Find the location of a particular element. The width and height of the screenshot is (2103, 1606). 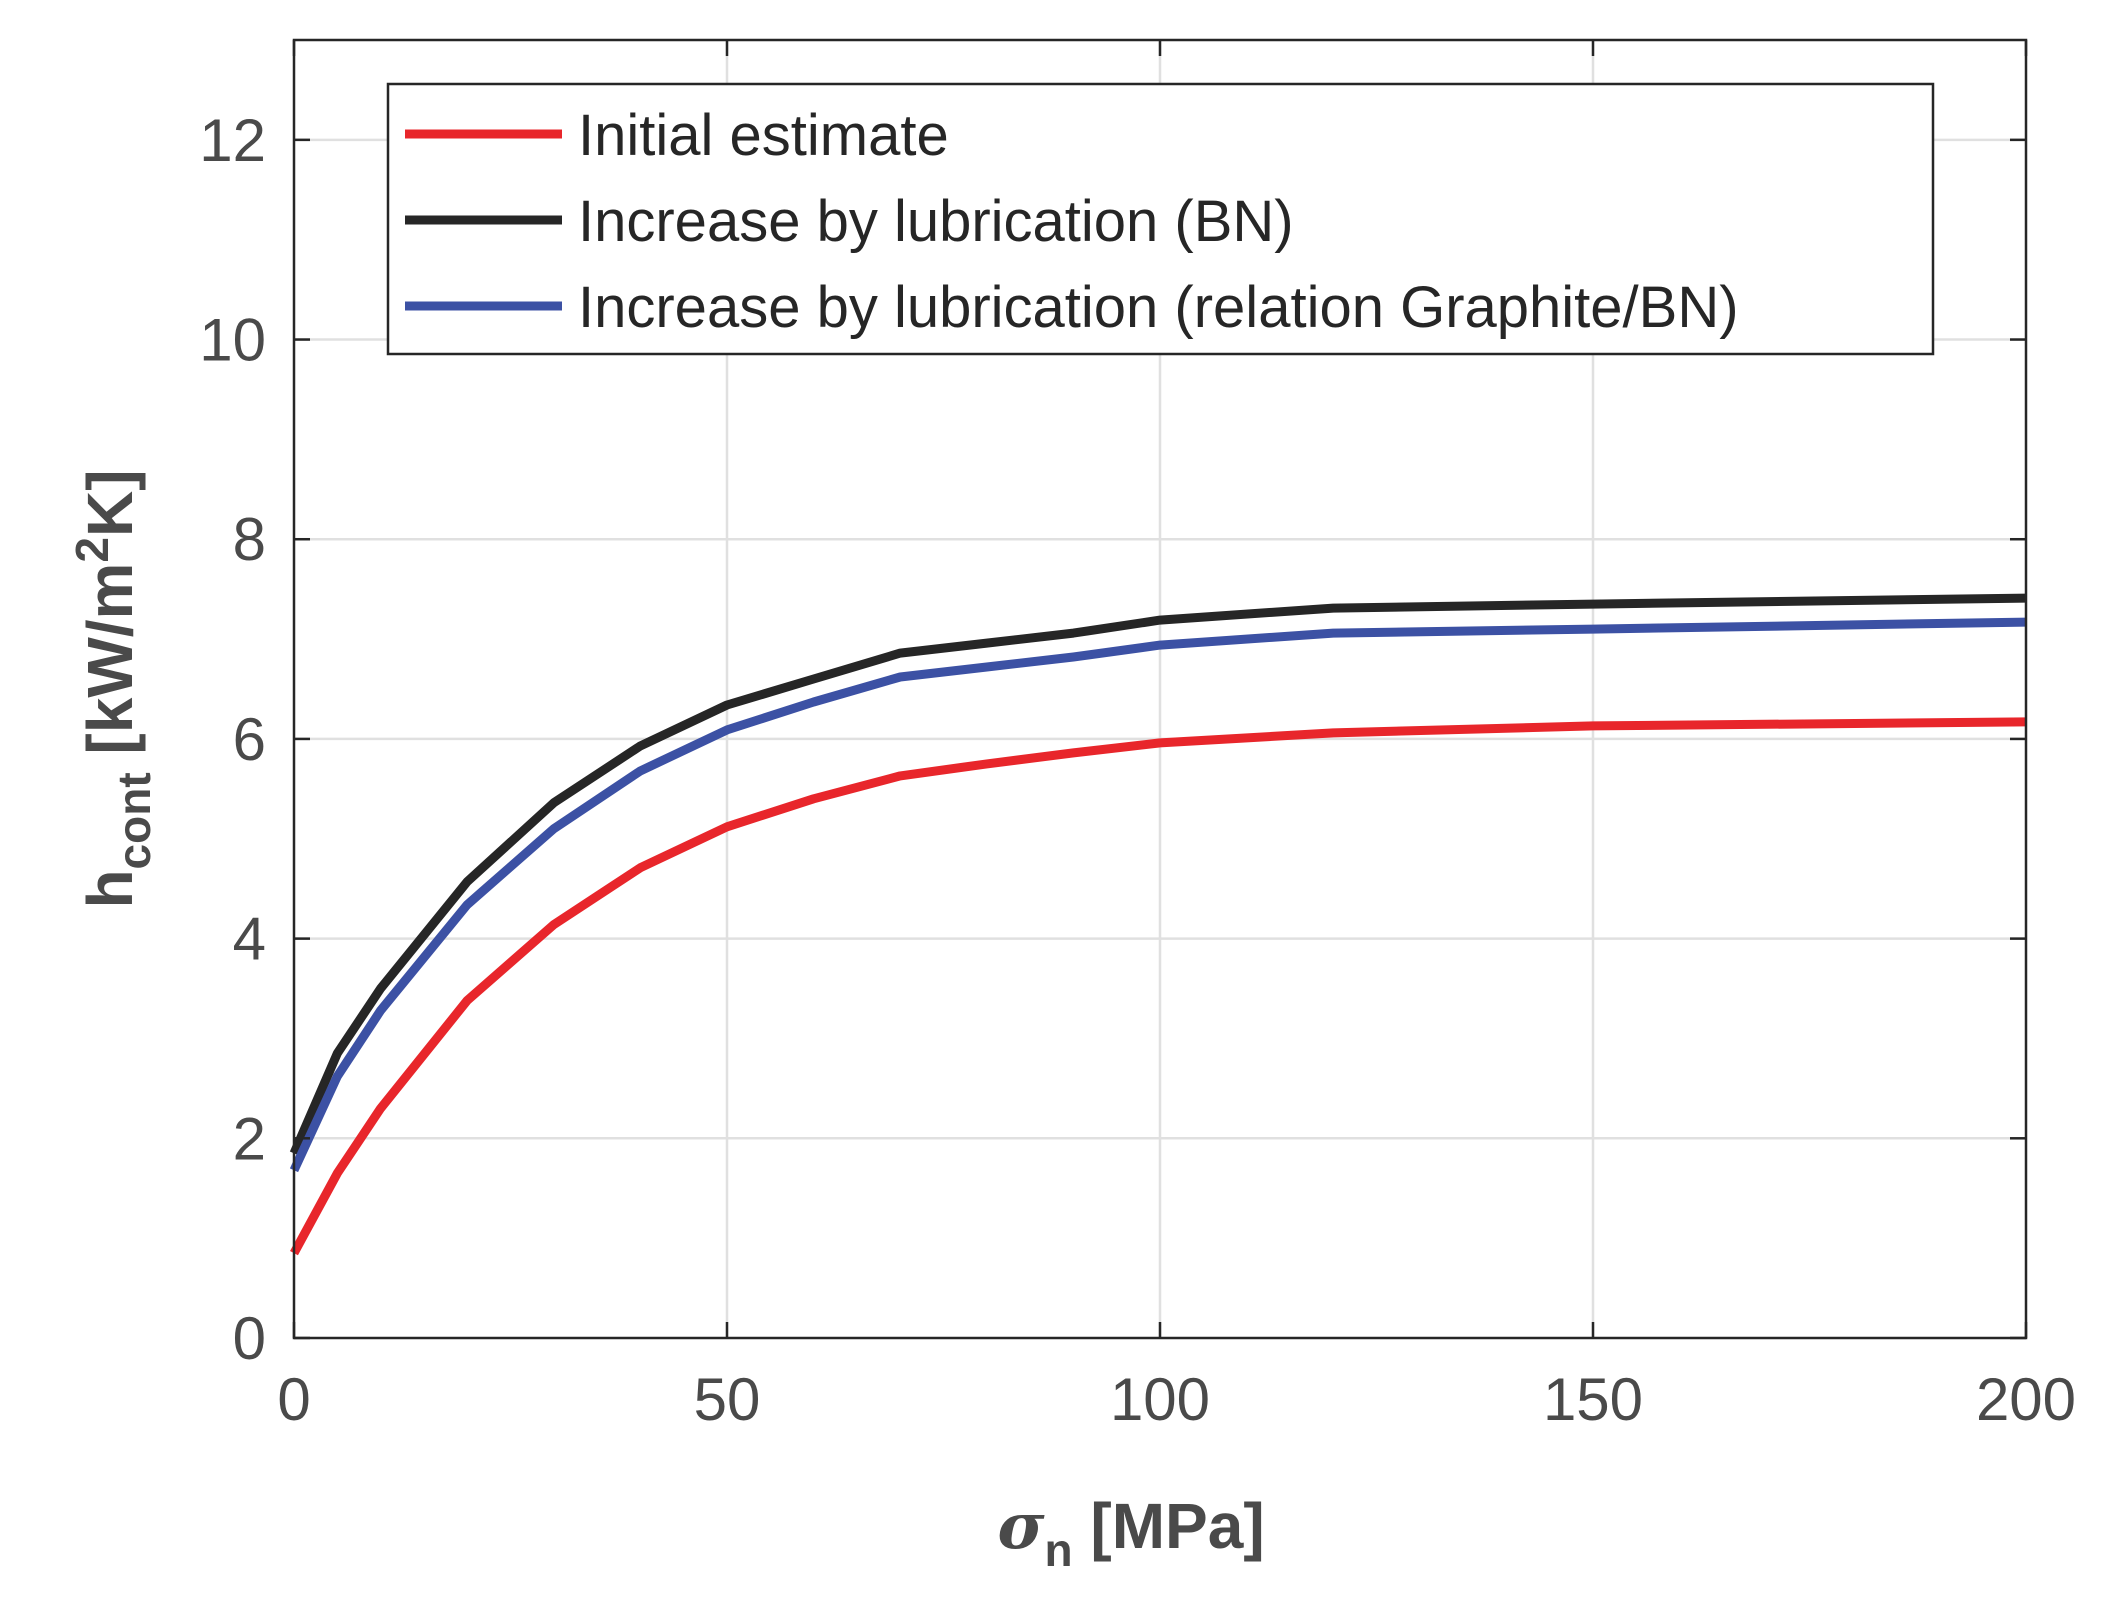

y-tick-label: 2 is located at coordinates (249, 1138).